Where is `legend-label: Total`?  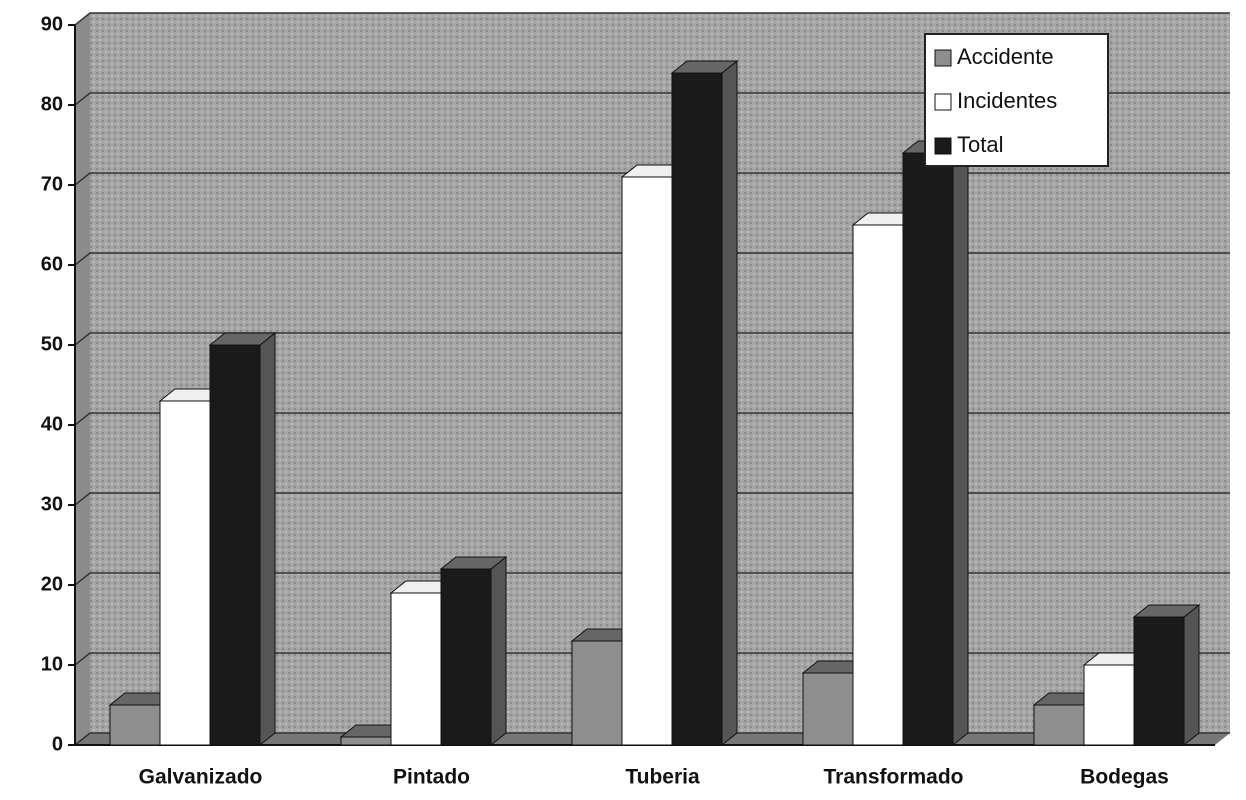
legend-label: Total is located at coordinates (980, 144).